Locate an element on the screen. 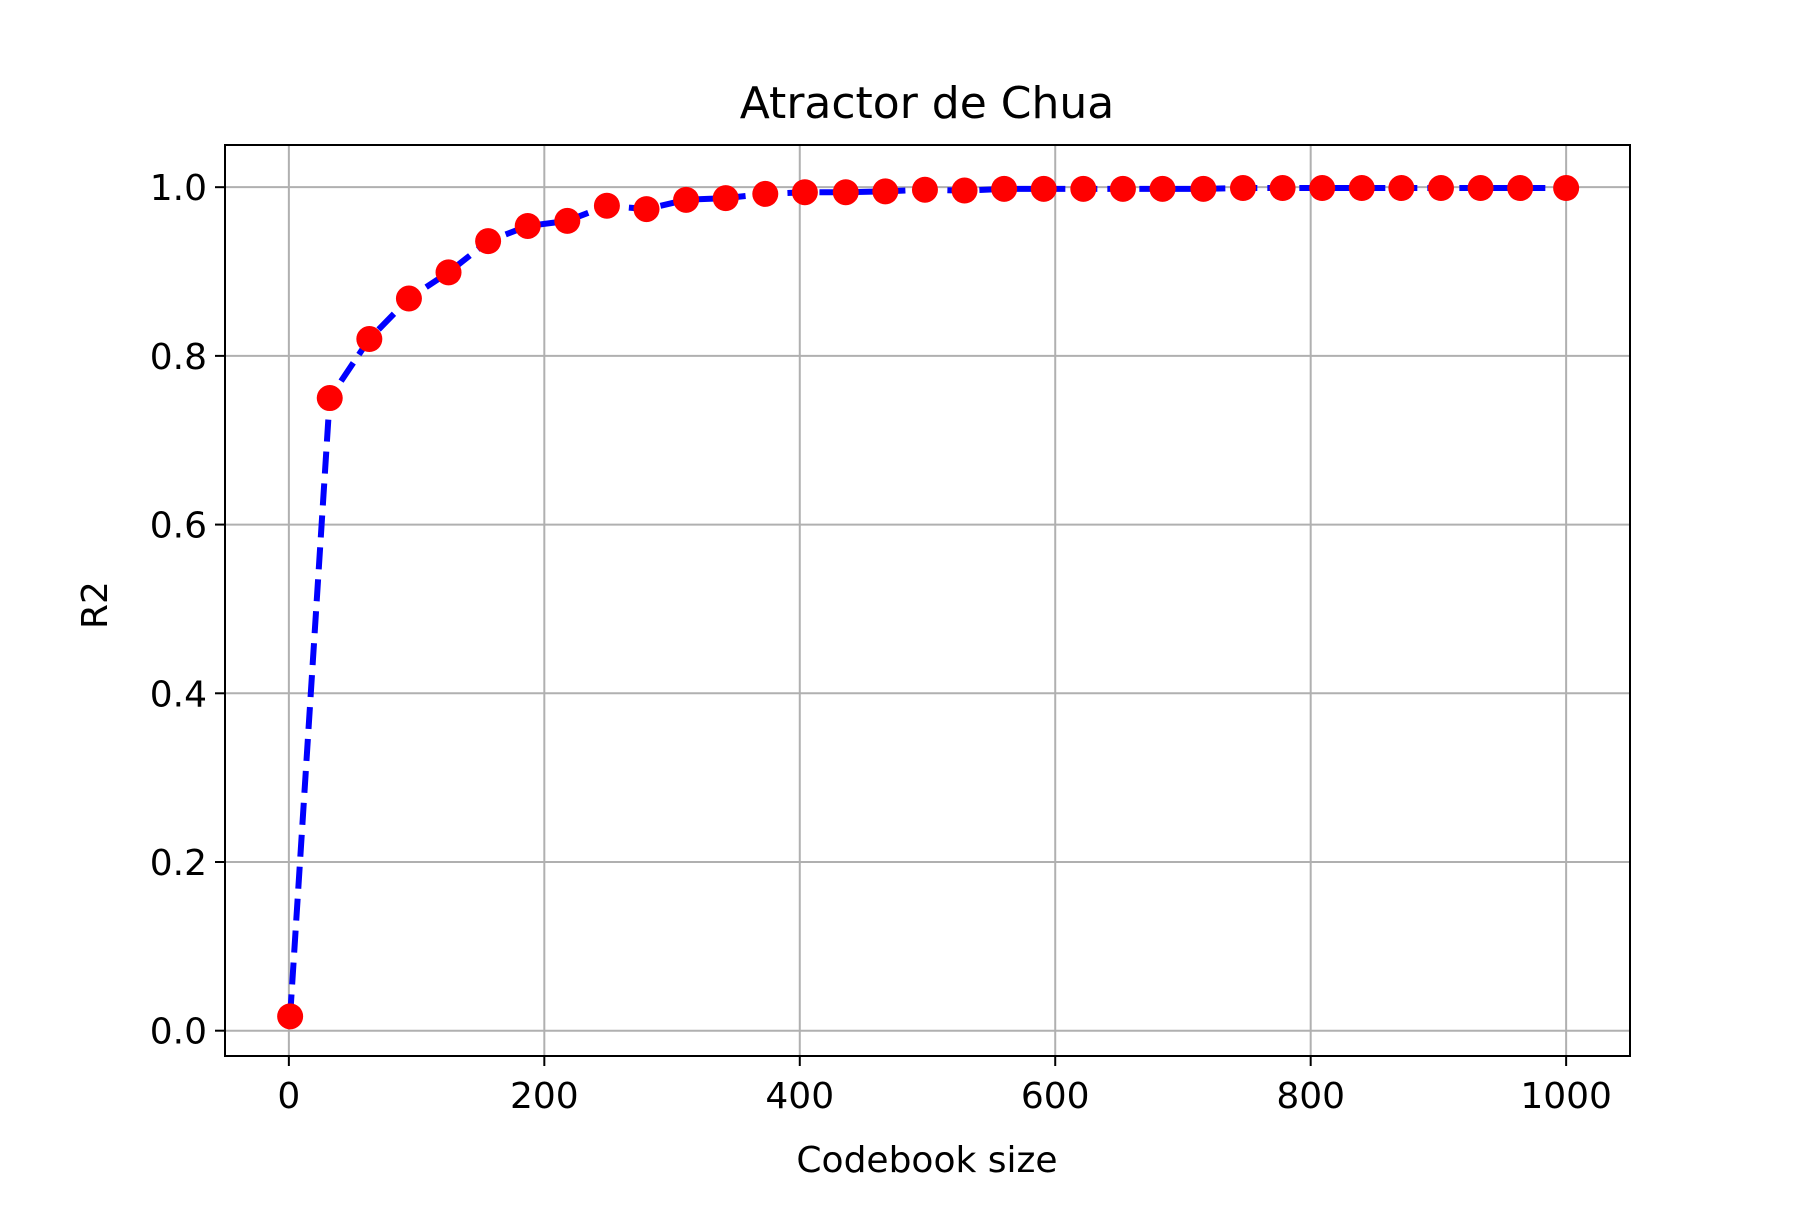 The image size is (1800, 1205). y-axis-label: R2 is located at coordinates (95, 605).